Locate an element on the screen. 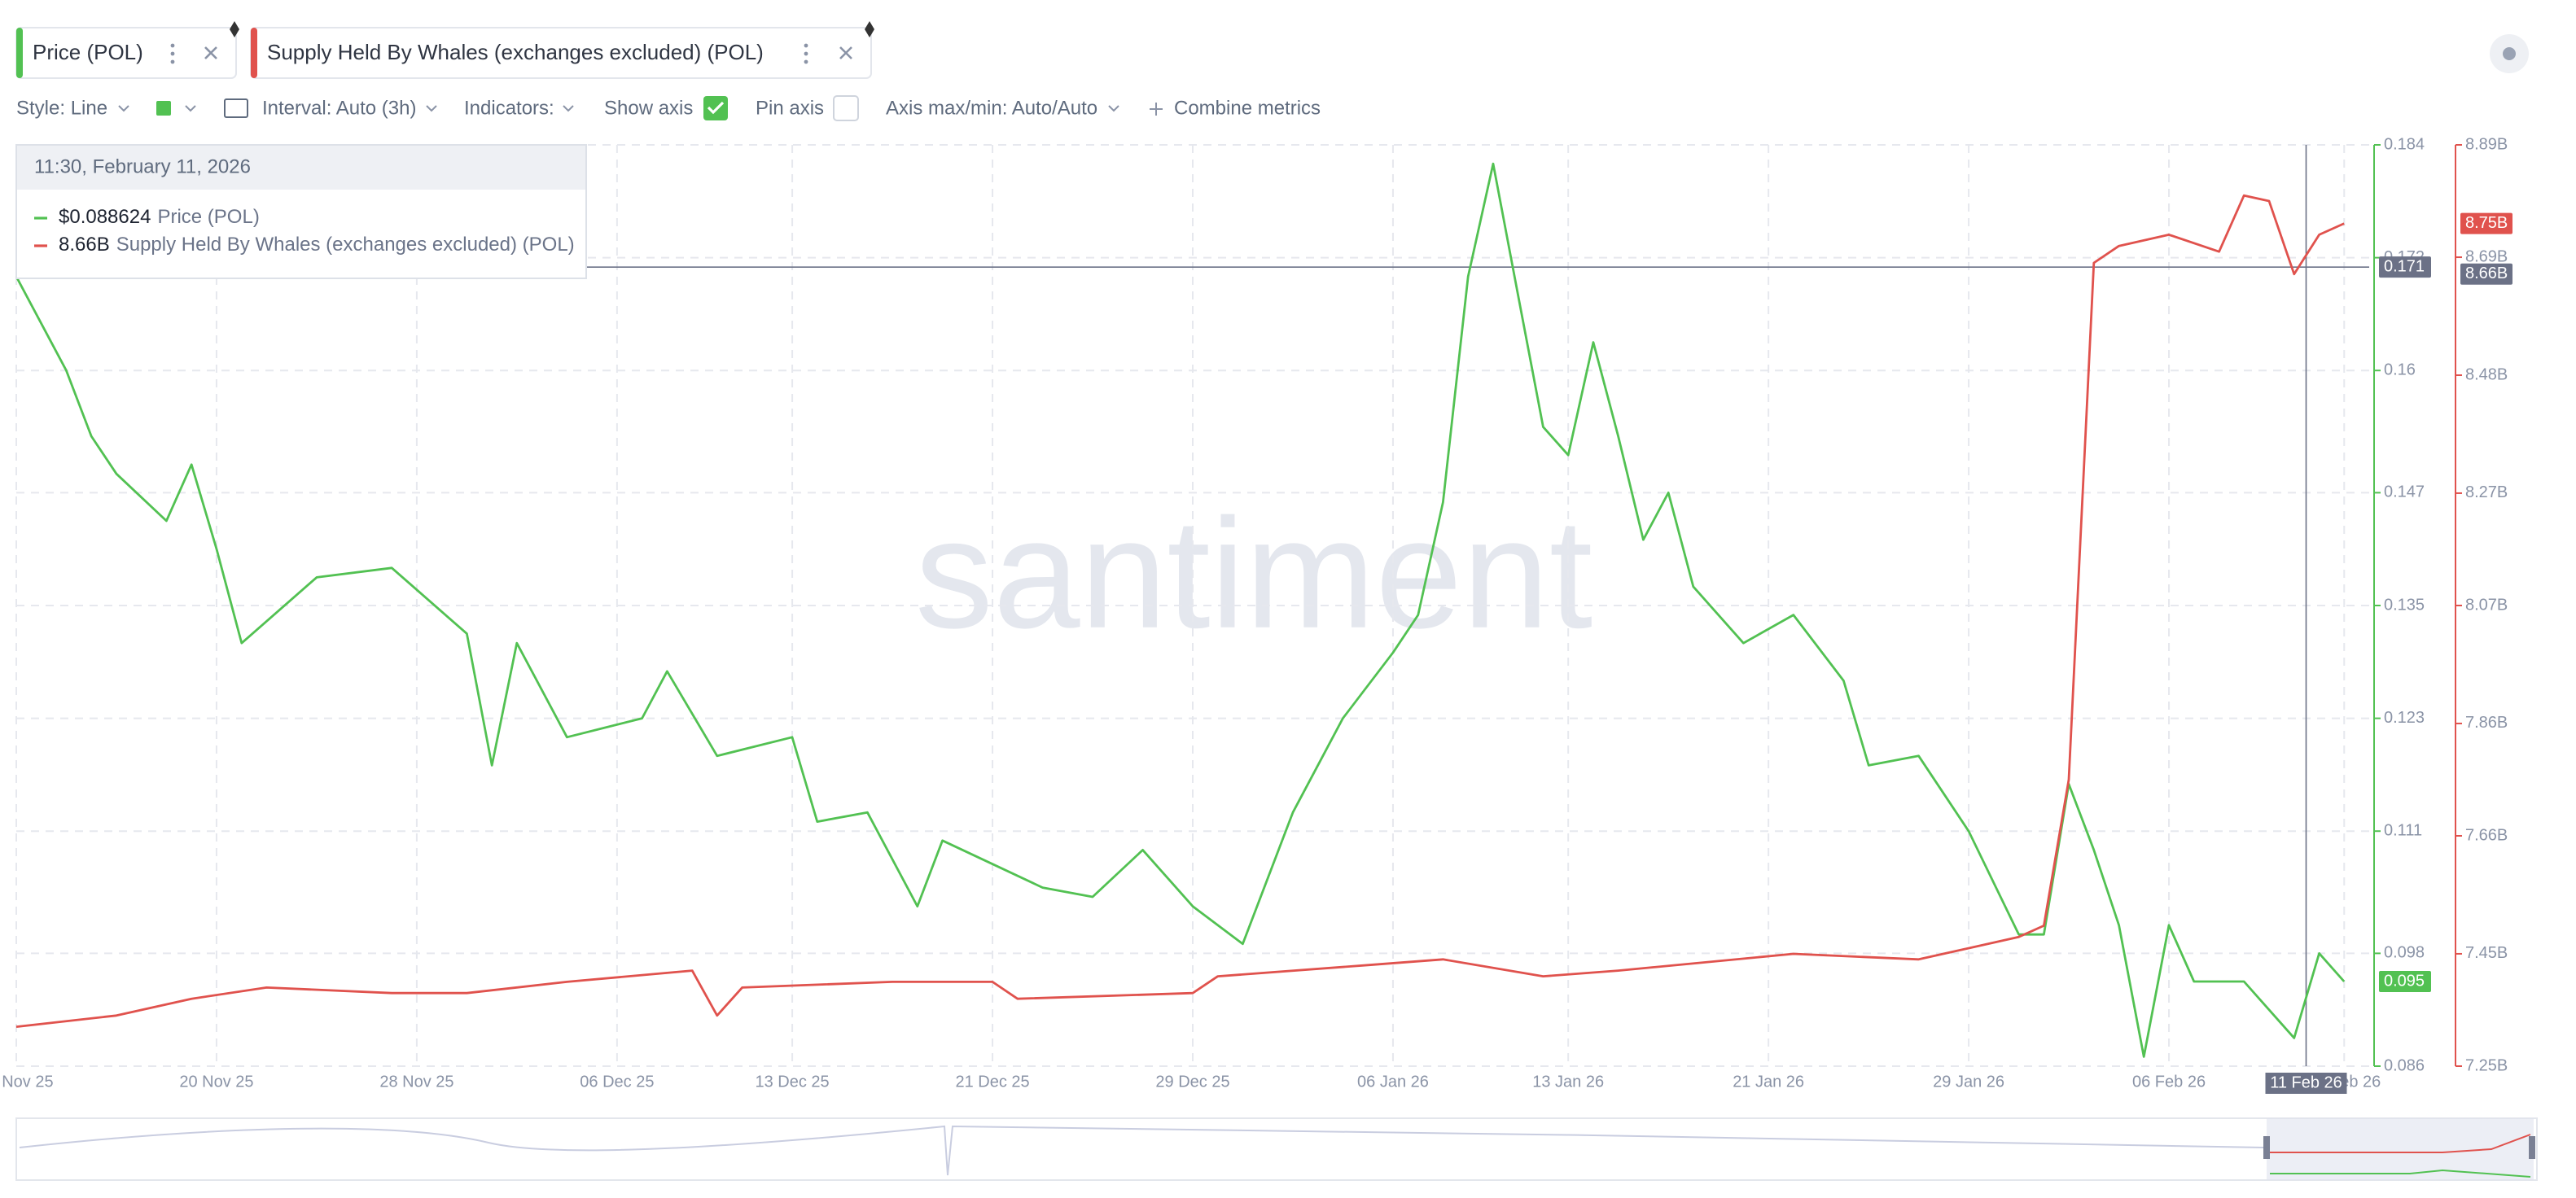 The width and height of the screenshot is (2576, 1198). x-tick-label: 13 Jan 26 is located at coordinates (1568, 1082).